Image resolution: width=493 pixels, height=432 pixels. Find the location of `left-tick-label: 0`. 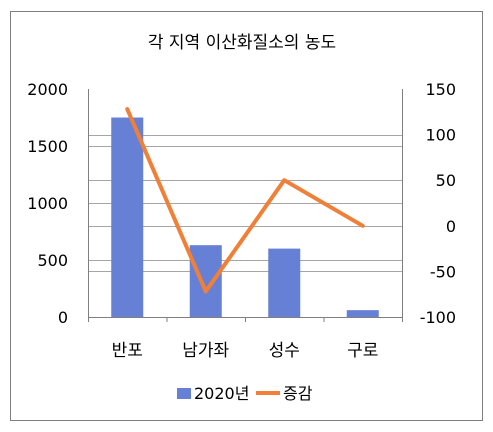

left-tick-label: 0 is located at coordinates (63, 317).